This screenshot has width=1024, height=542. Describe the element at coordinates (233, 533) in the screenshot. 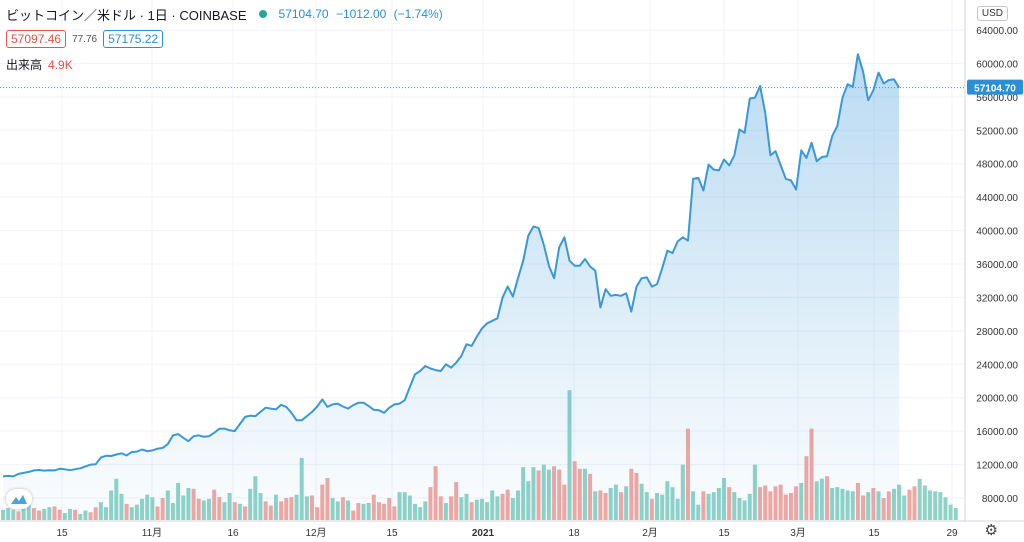

I see `time-tick-label: 16` at that location.